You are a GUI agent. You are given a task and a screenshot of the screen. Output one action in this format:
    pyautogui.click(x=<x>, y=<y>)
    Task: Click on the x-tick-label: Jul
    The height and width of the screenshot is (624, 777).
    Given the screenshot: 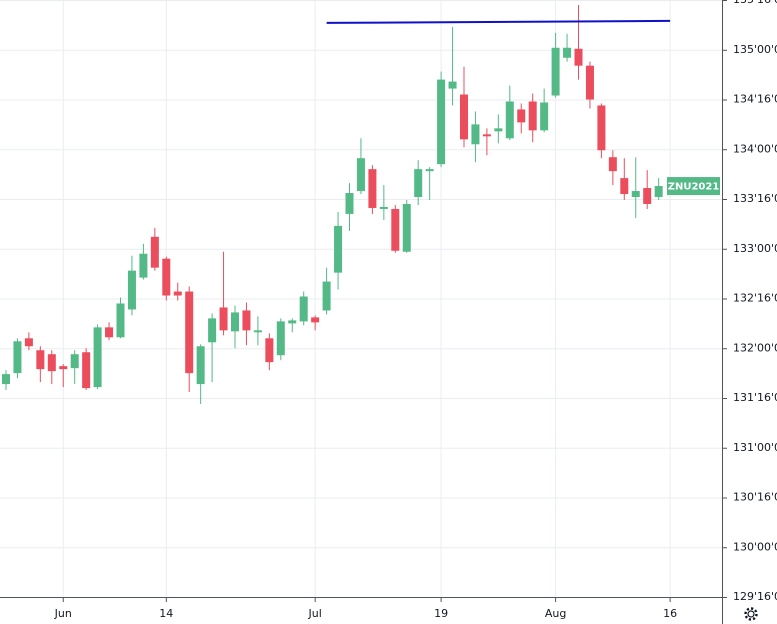 What is the action you would take?
    pyautogui.click(x=315, y=613)
    